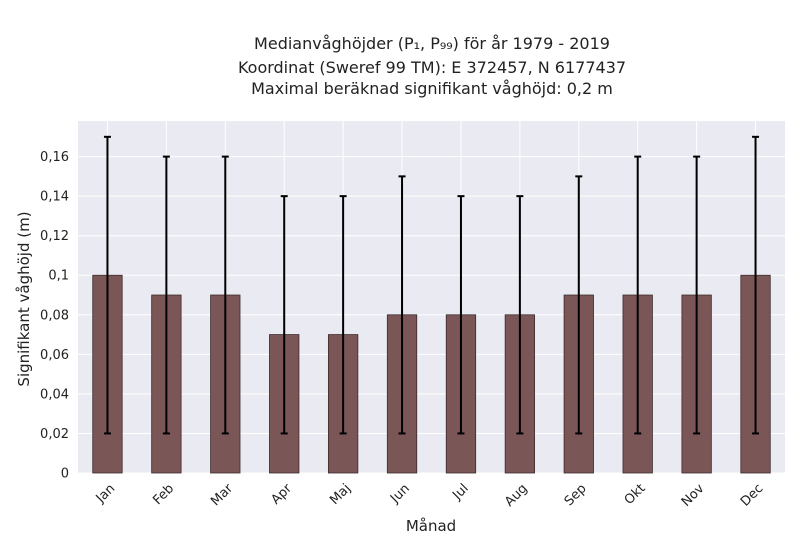  I want to click on x-tick-label-sep: Sep, so click(576, 495).